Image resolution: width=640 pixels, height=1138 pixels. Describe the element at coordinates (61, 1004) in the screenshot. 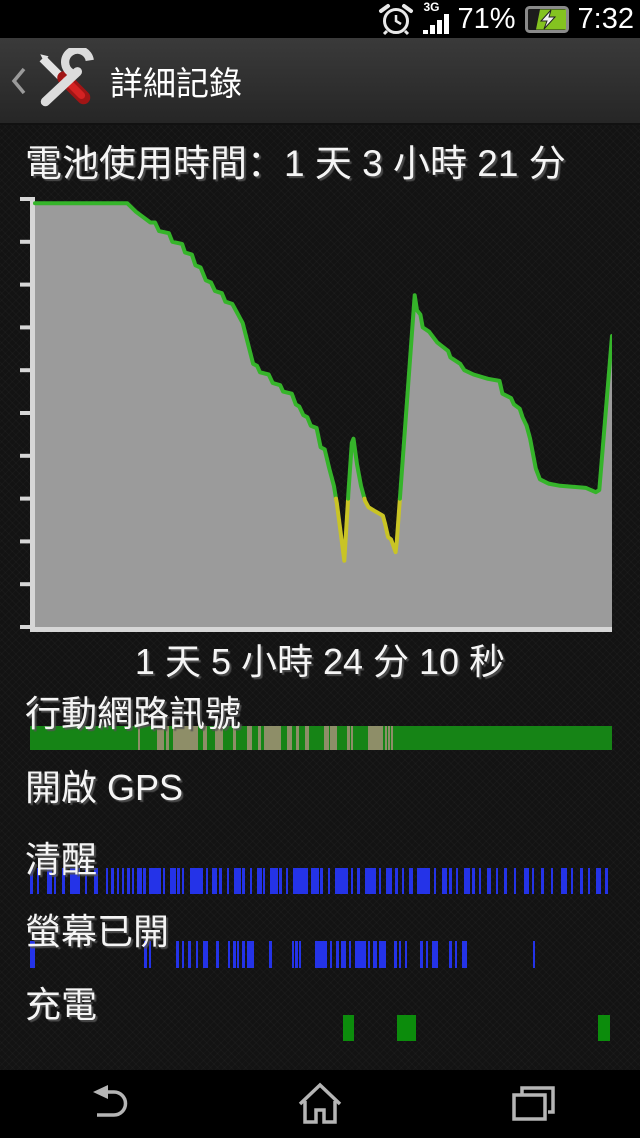

I see `row-label: 充電` at that location.